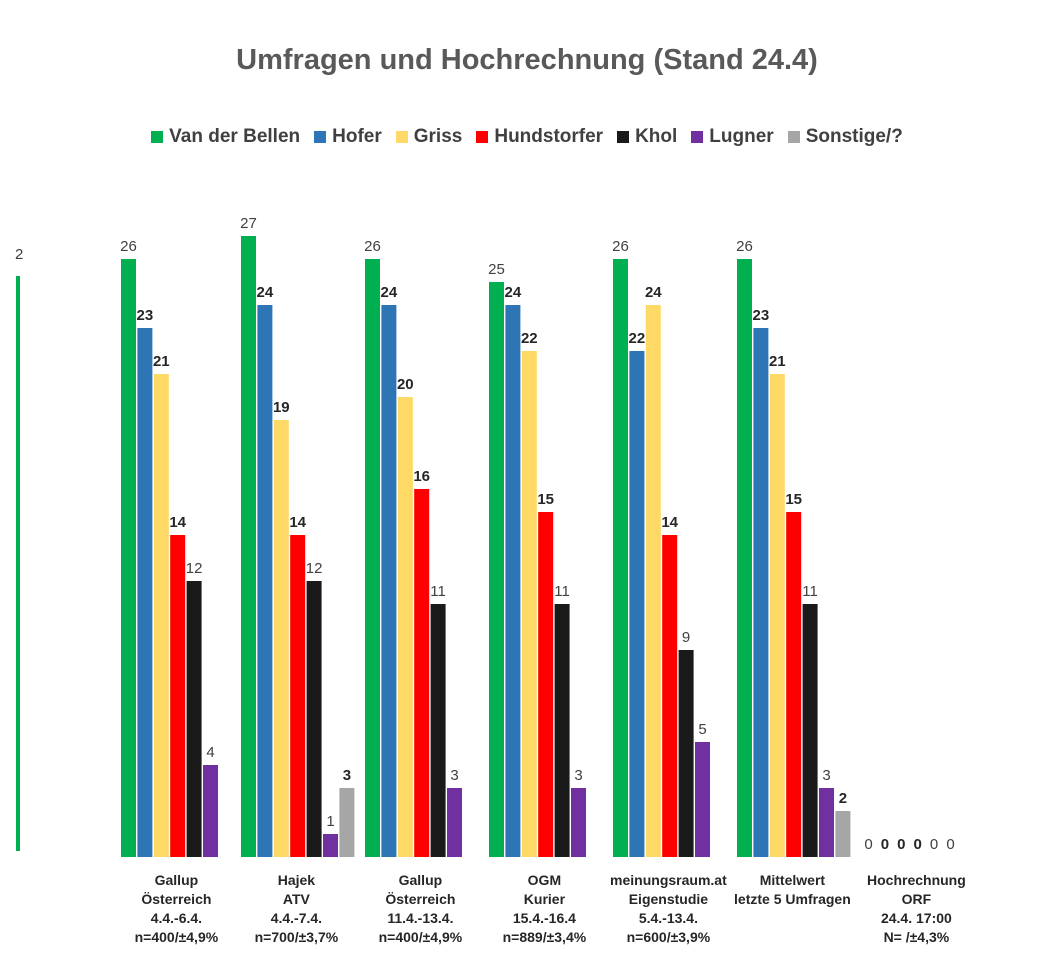  What do you see at coordinates (330, 821) in the screenshot?
I see `data-label: 1` at bounding box center [330, 821].